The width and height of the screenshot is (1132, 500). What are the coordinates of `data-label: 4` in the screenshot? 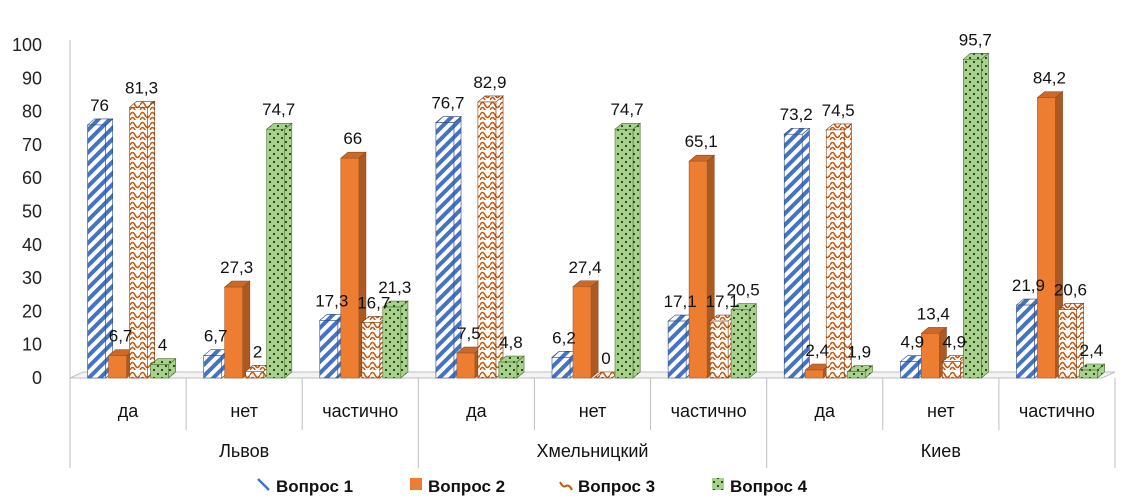 It's located at (162, 345).